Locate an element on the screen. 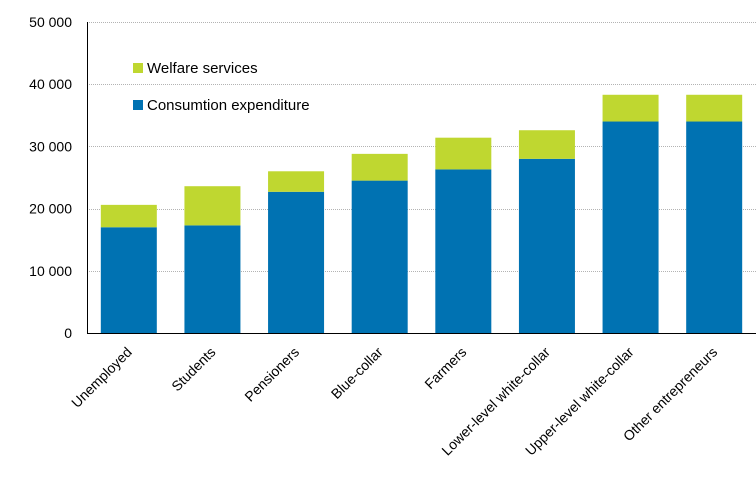 The width and height of the screenshot is (756, 500). x-tick-label: Other entrepreneurs is located at coordinates (670, 394).